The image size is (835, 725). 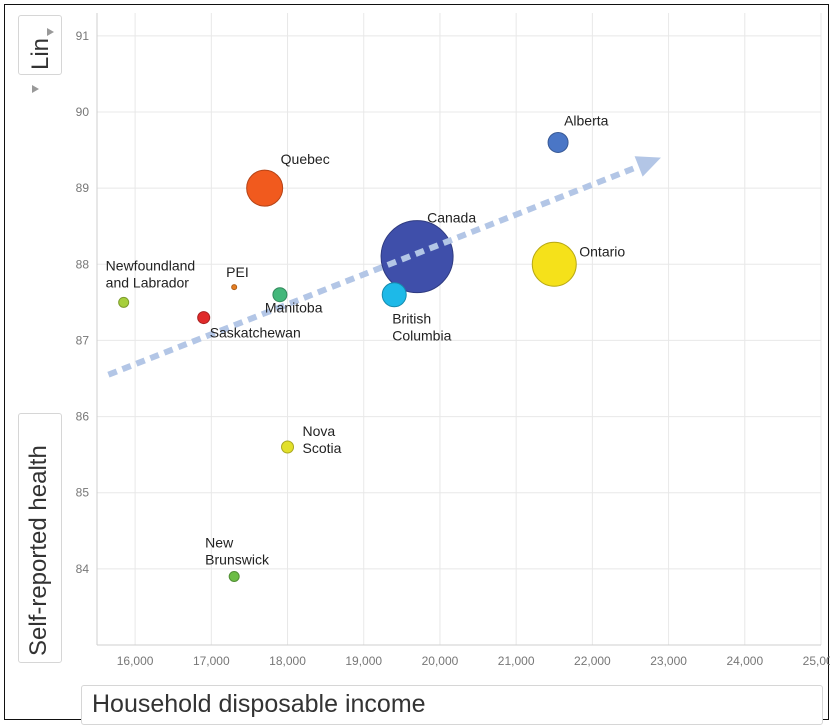 I want to click on bubble-pei, so click(x=234, y=287).